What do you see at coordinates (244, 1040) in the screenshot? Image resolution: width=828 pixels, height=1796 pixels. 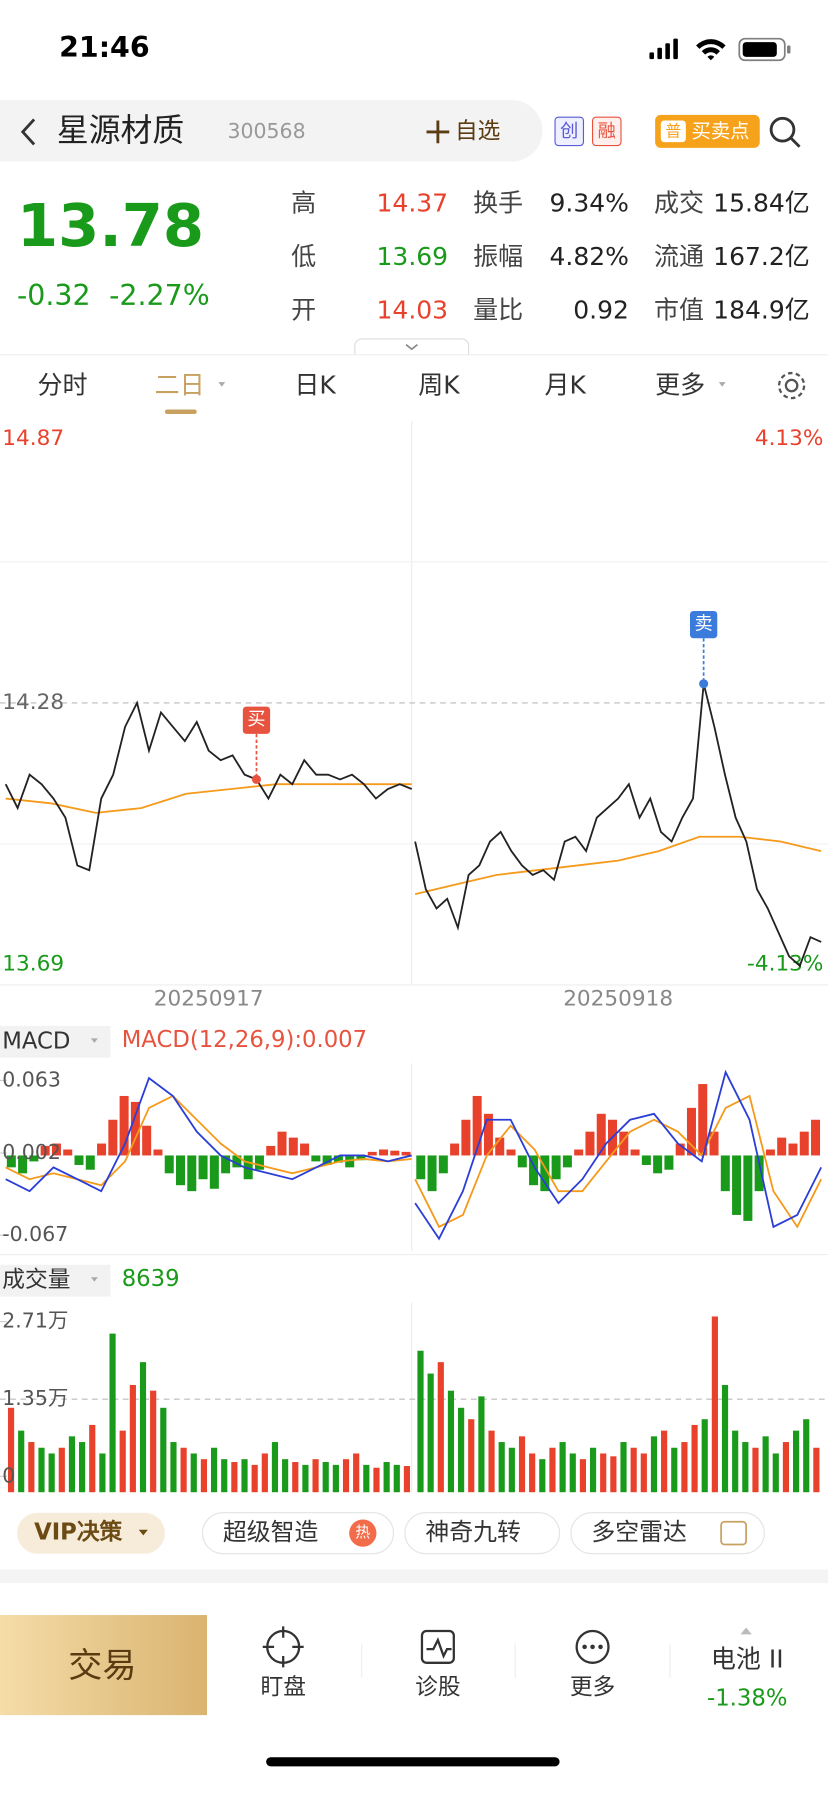 I see `macd-indicator: MACD(12,26,9):0.007` at bounding box center [244, 1040].